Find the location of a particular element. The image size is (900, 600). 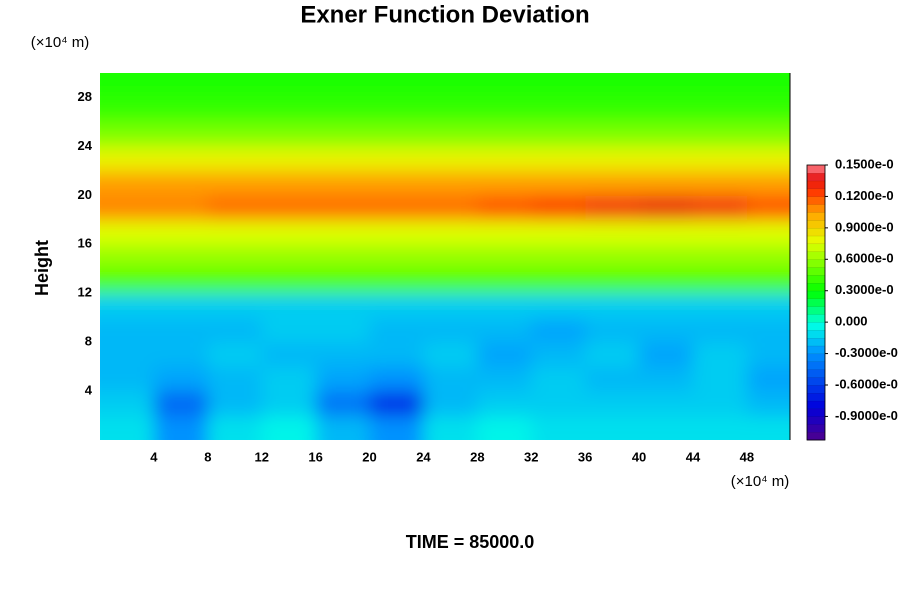

x-tick-label: 48 is located at coordinates (747, 456).